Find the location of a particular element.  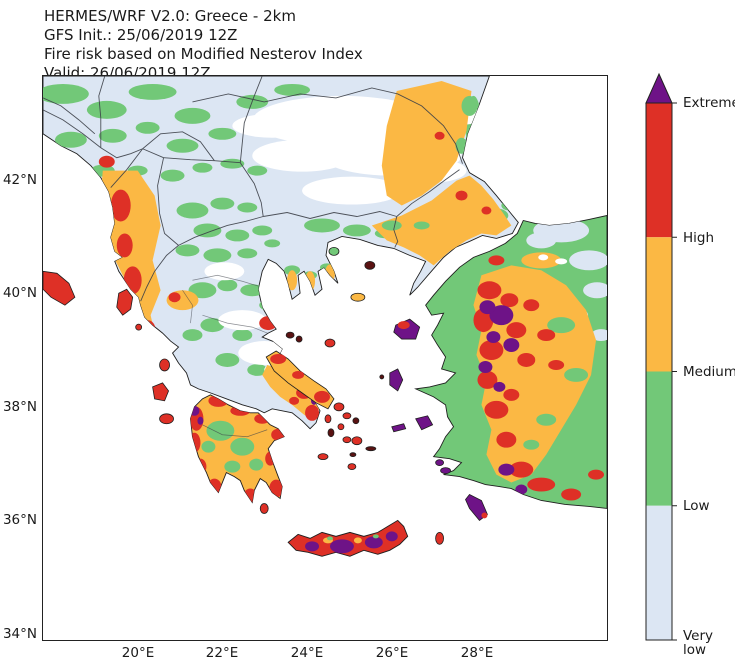

colorbar-segment-low-medium is located at coordinates (659, 438).